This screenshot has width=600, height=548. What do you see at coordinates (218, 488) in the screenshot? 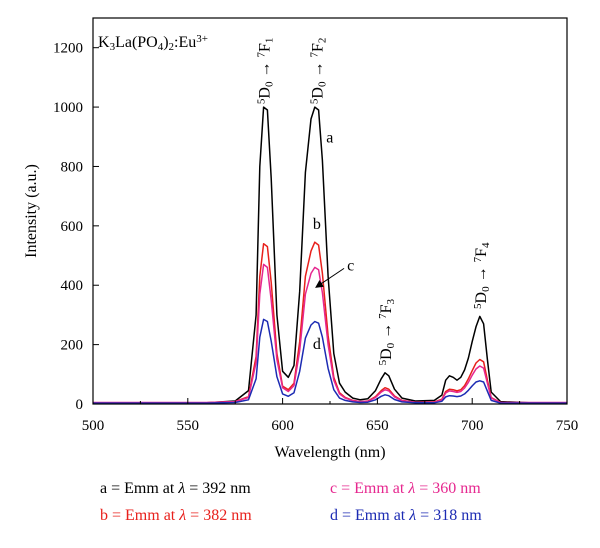
I see `legend-value: = 392 nm` at bounding box center [218, 488].